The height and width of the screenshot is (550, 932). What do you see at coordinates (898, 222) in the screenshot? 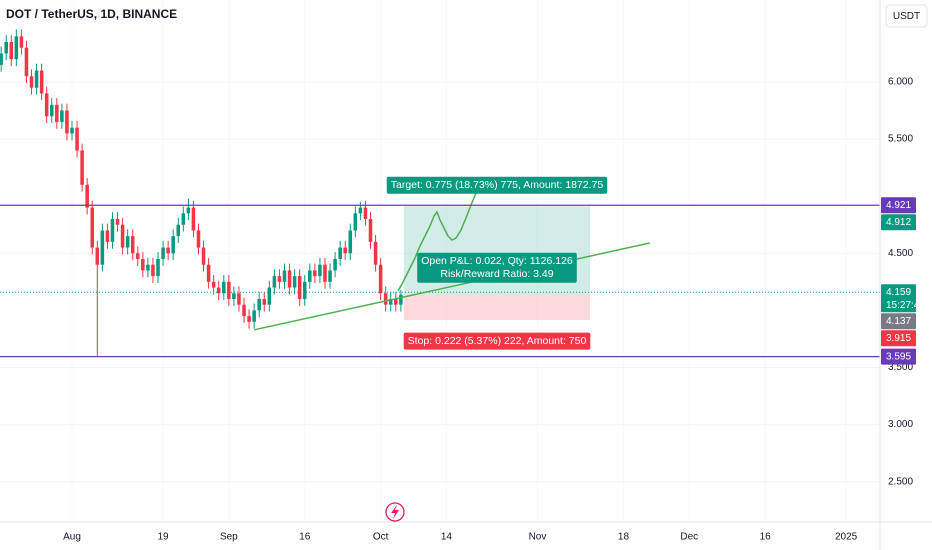
I see `price-badge-label: 4.912` at bounding box center [898, 222].